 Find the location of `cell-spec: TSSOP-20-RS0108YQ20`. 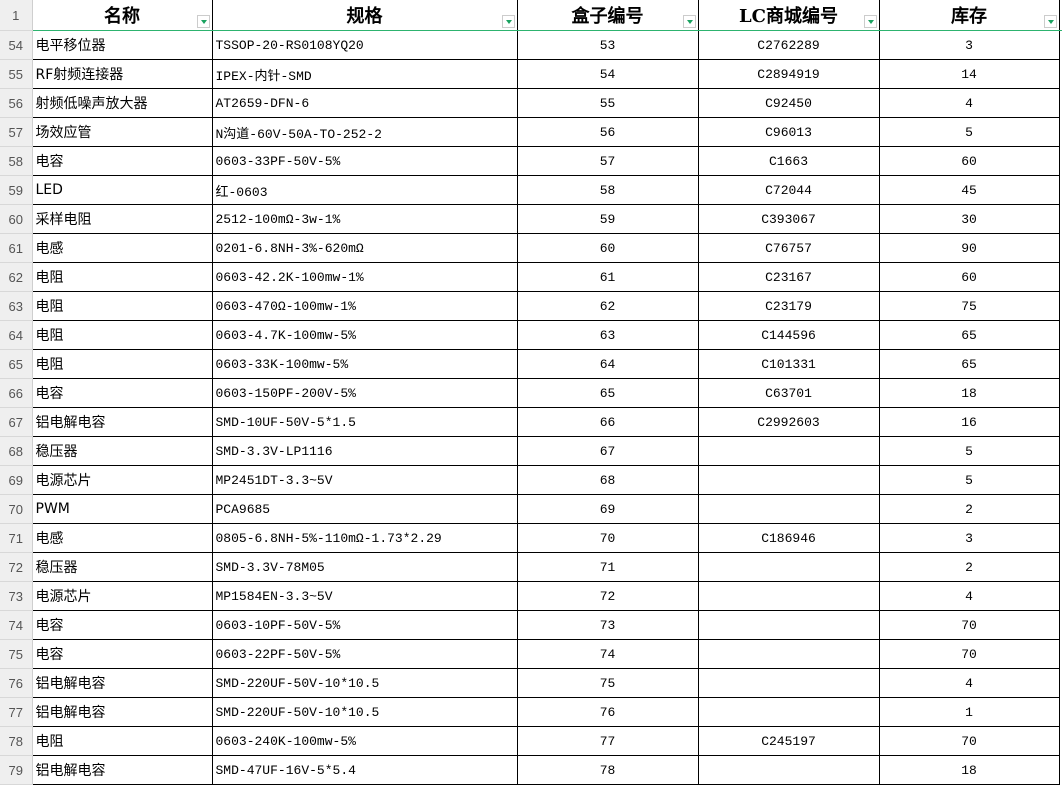

cell-spec: TSSOP-20-RS0108YQ20 is located at coordinates (364, 45).